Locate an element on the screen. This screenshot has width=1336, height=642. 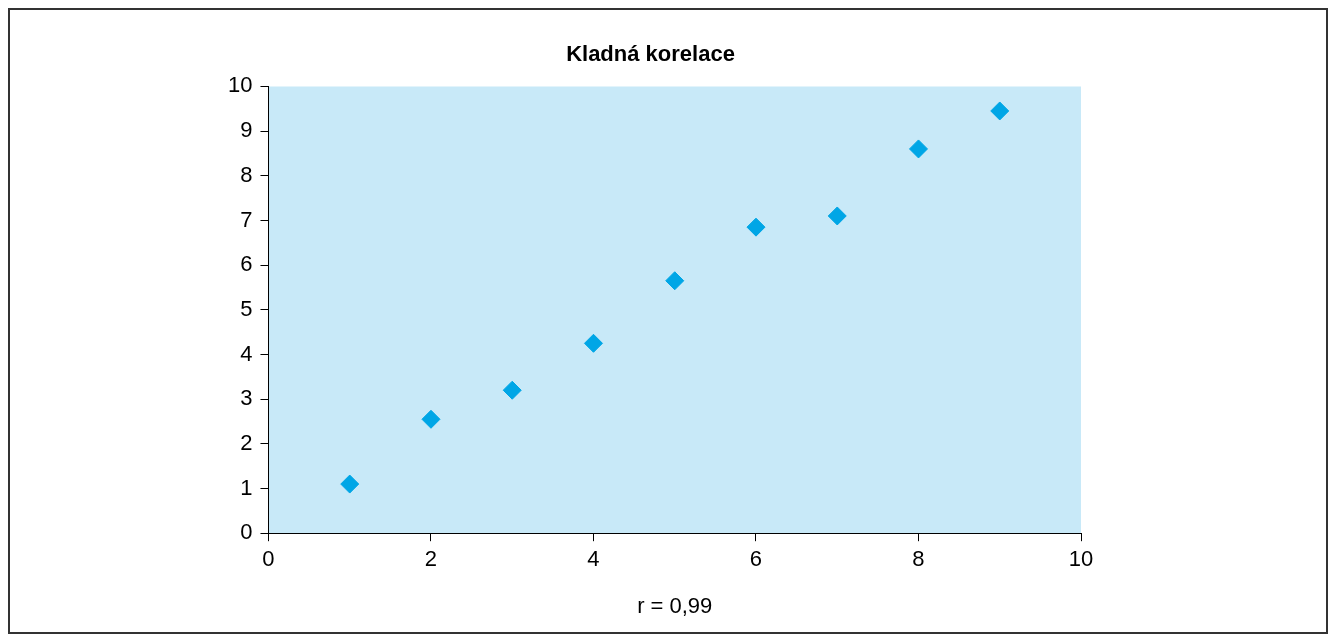
y-tick-label: 1 is located at coordinates (246, 487).